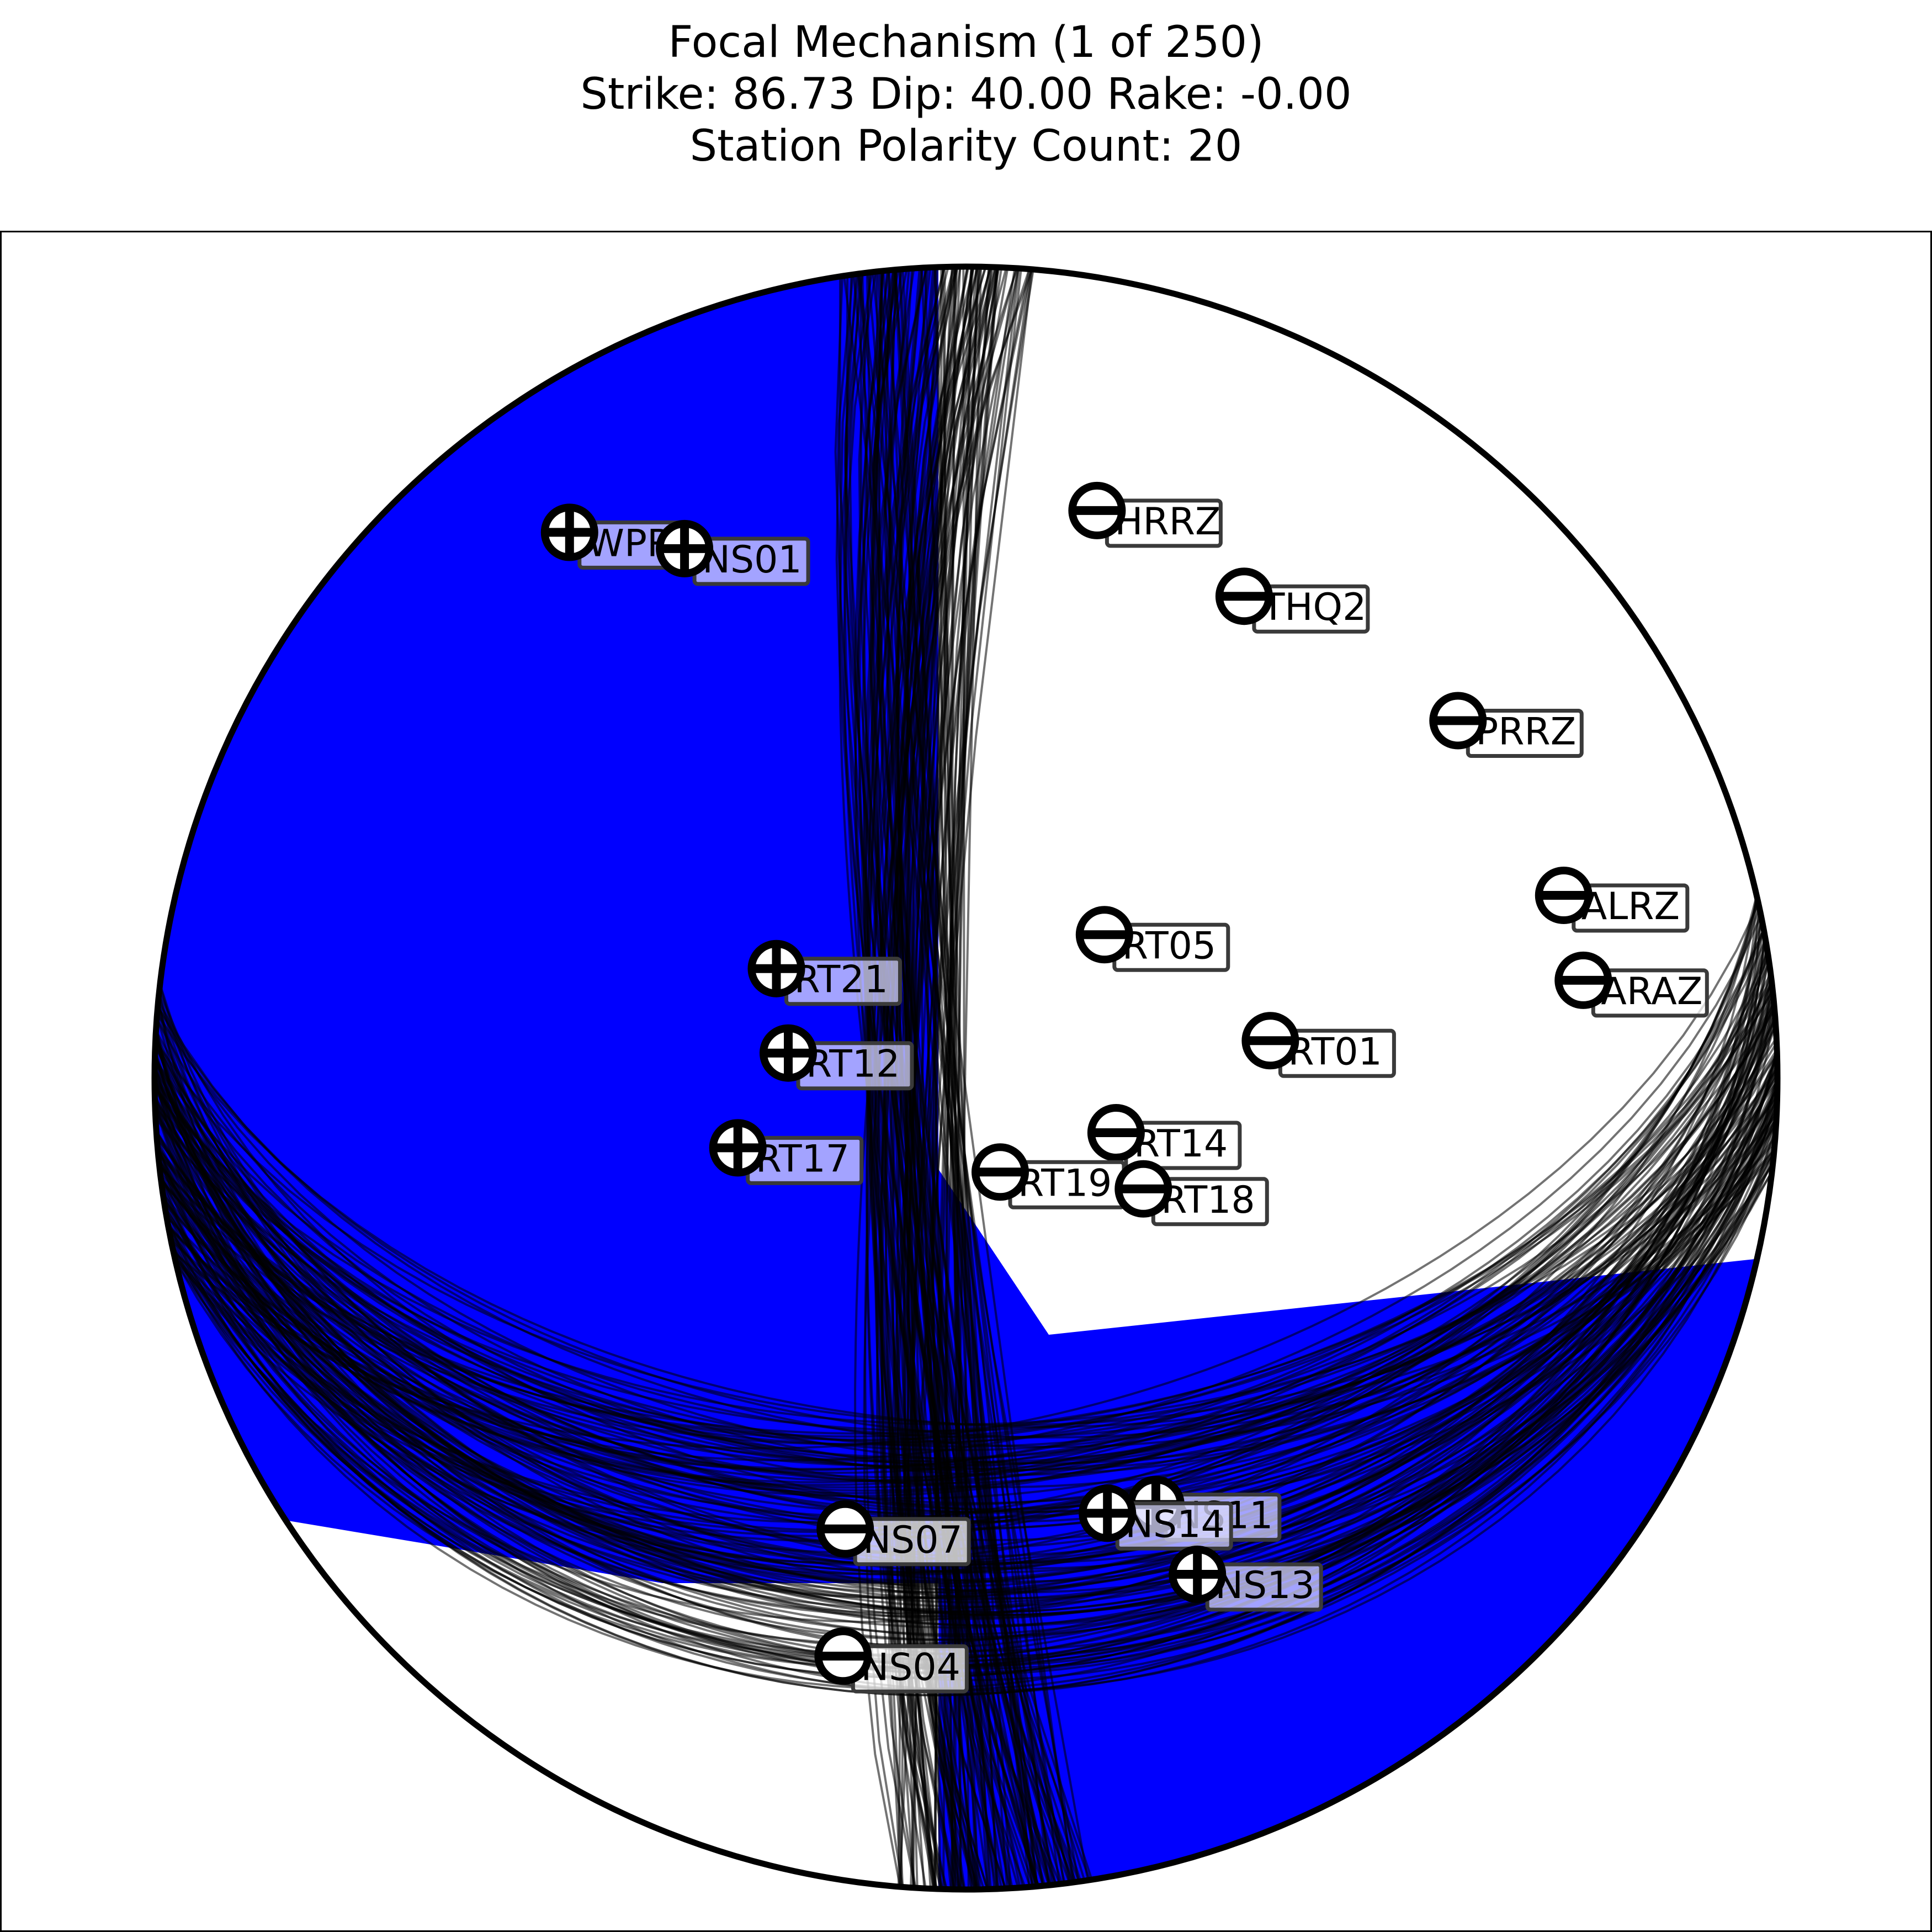  I want to click on station-label: RT05, so click(1169, 946).